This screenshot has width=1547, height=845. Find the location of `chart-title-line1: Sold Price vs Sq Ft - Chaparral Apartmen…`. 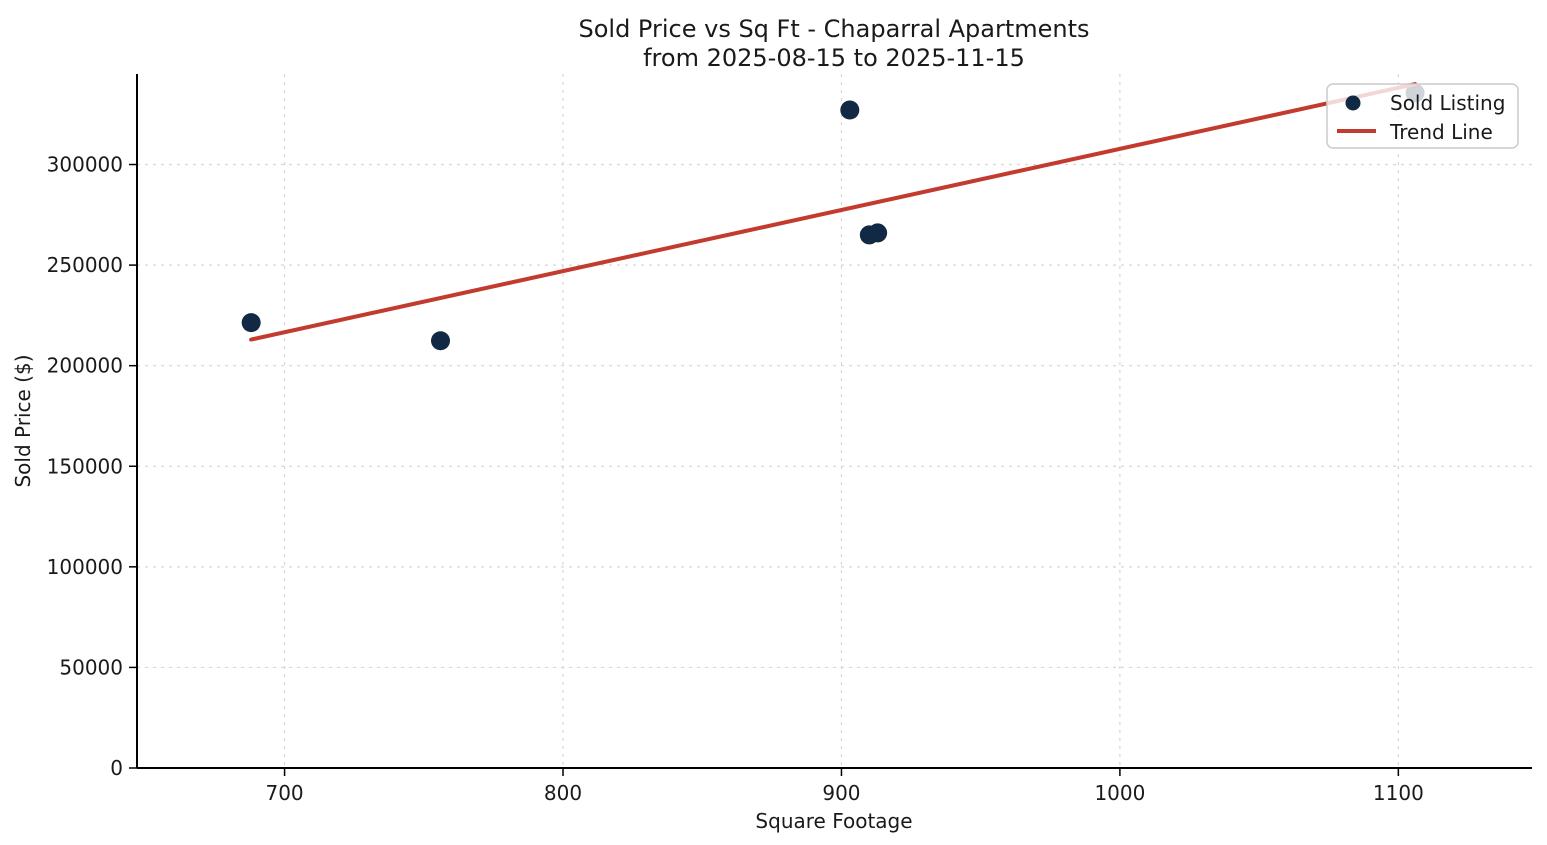

chart-title-line1: Sold Price vs Sq Ft - Chaparral Apartmen… is located at coordinates (833, 29).